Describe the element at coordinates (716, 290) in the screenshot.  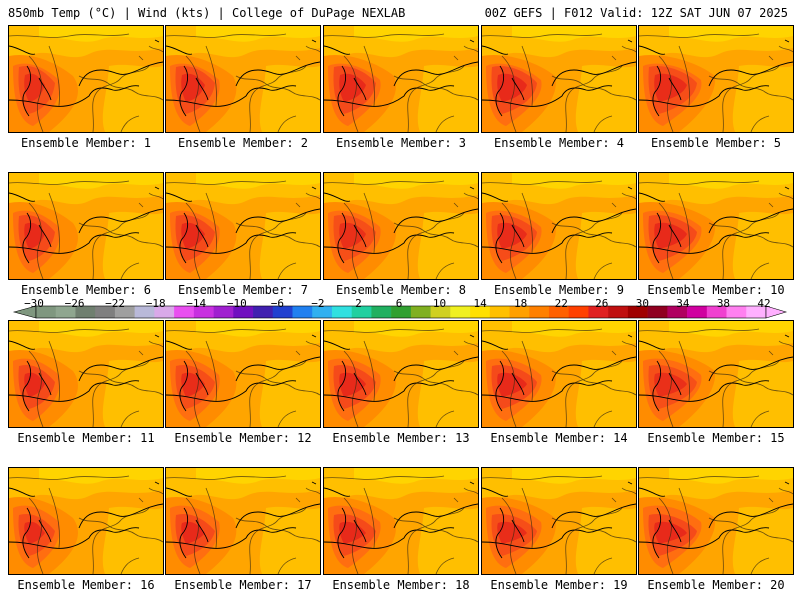
I see `ensemble-member-label-10: Ensemble Member: 10` at that location.